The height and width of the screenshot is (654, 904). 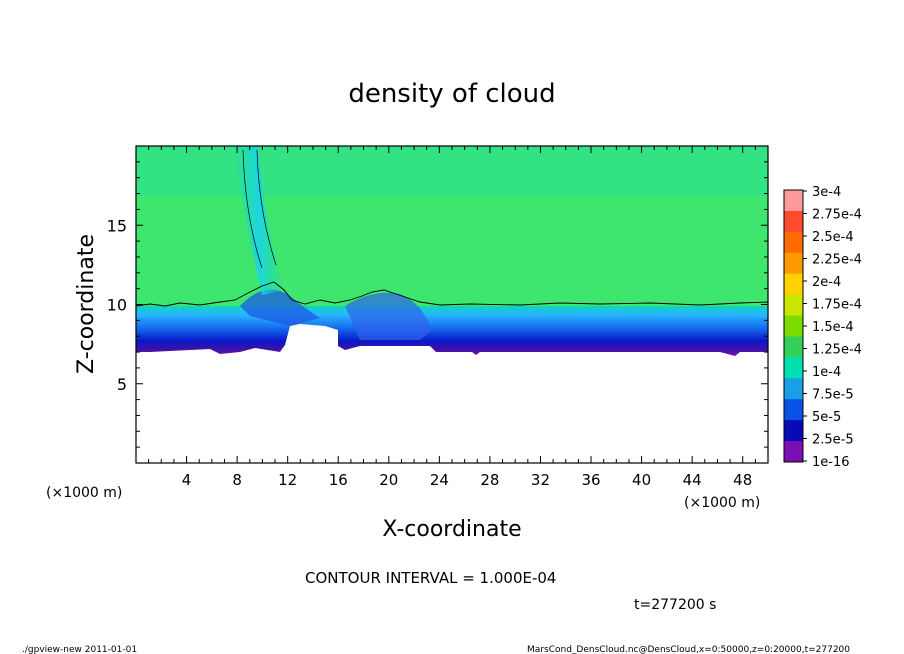 What do you see at coordinates (826, 282) in the screenshot?
I see `colorbar-label: 2e-4` at bounding box center [826, 282].